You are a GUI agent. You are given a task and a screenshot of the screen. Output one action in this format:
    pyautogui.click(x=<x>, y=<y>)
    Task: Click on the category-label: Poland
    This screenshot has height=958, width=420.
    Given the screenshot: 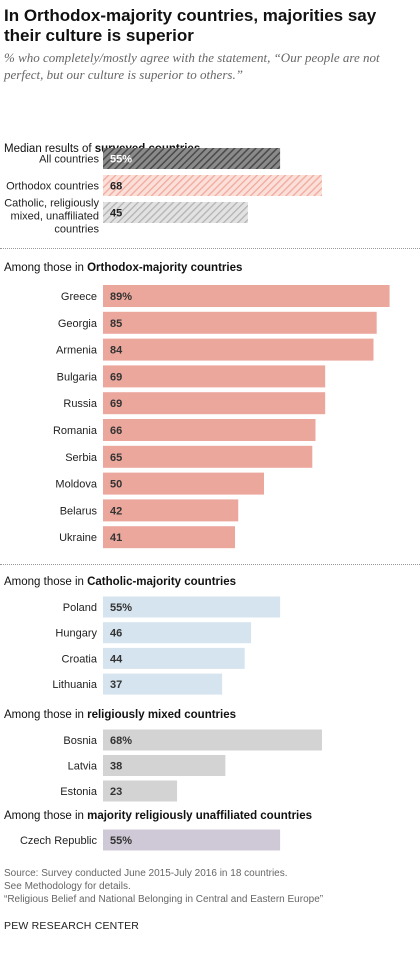 What is the action you would take?
    pyautogui.click(x=80, y=608)
    